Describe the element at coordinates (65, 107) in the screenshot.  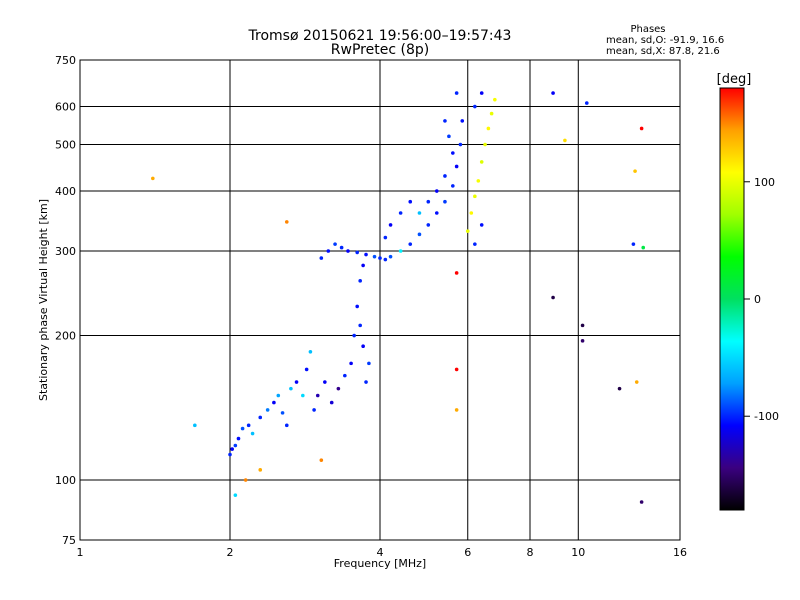
I see `y-tick-label: 600` at that location.